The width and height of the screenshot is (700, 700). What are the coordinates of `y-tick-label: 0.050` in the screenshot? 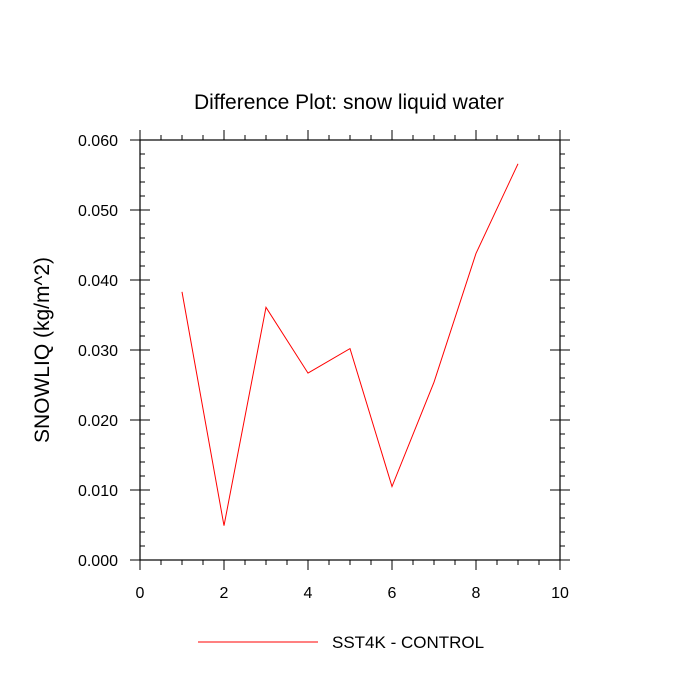 It's located at (98, 211).